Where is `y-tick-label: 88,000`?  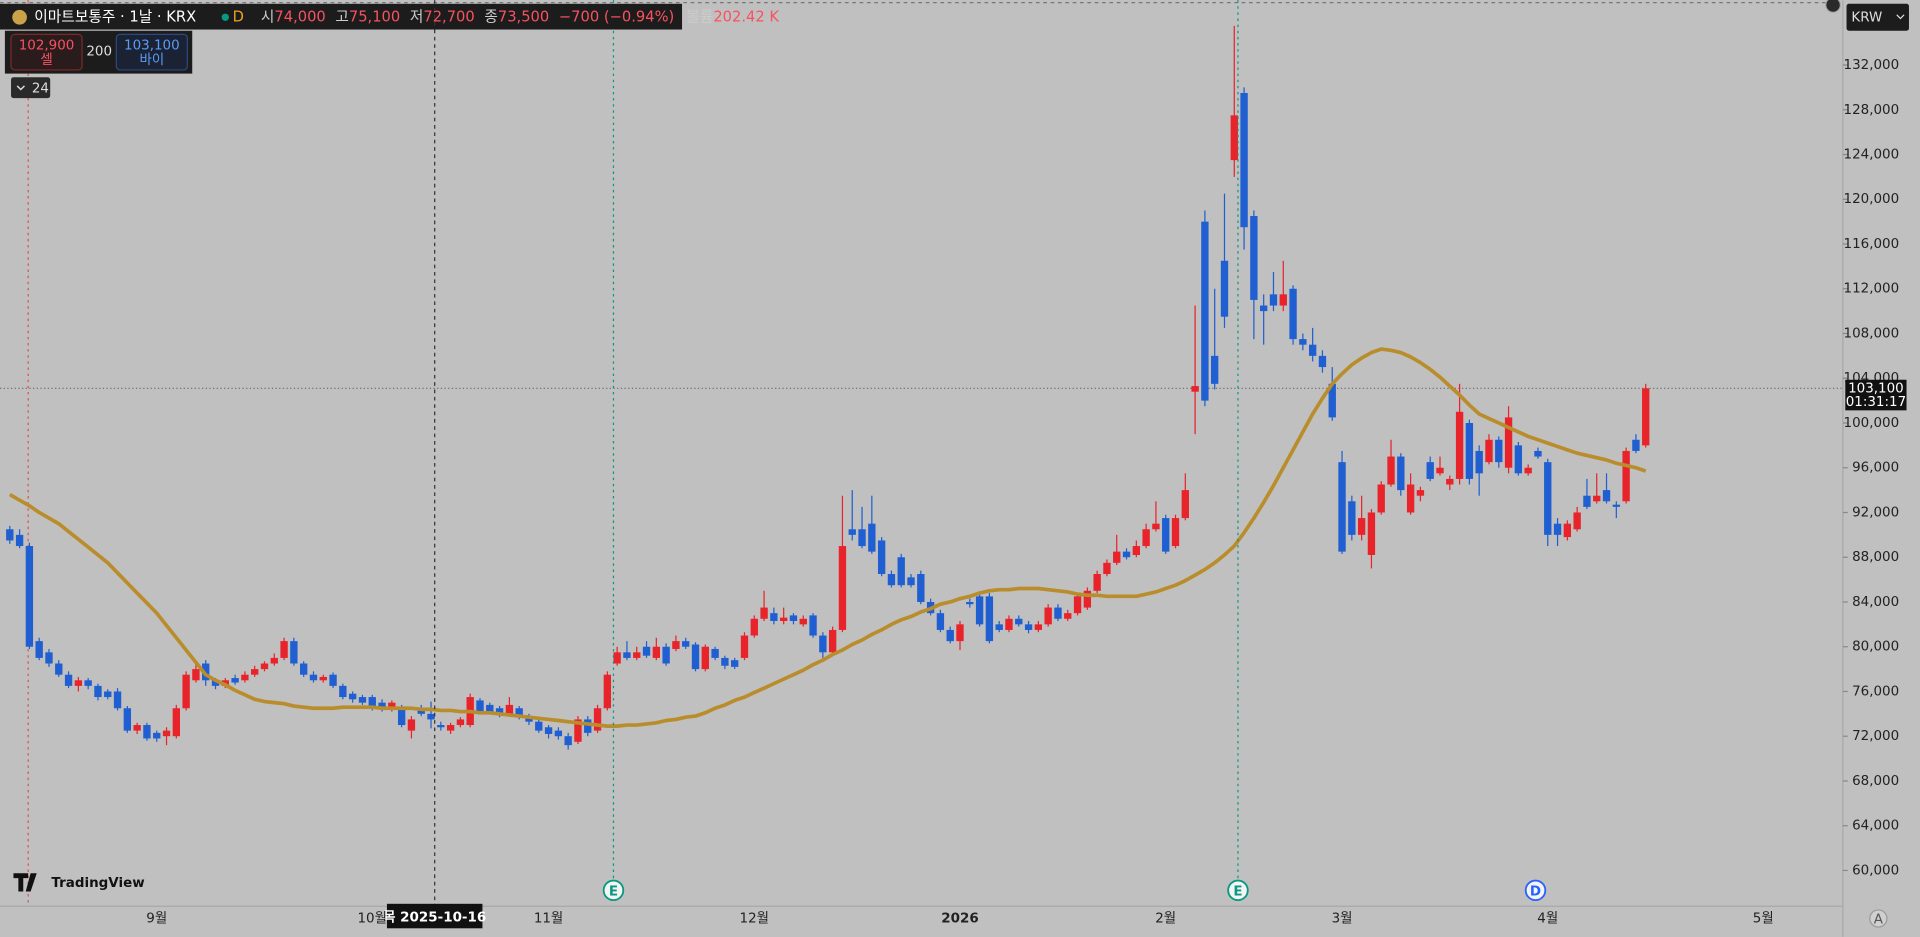 y-tick-label: 88,000 is located at coordinates (1875, 557).